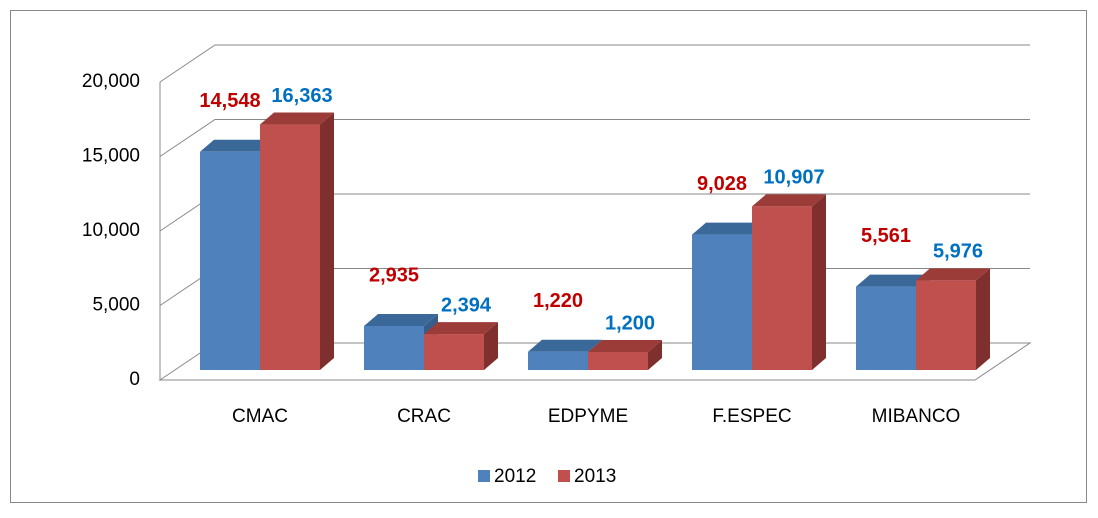 The width and height of the screenshot is (1098, 518). Describe the element at coordinates (424, 416) in the screenshot. I see `x-tick-label: CRAC` at that location.